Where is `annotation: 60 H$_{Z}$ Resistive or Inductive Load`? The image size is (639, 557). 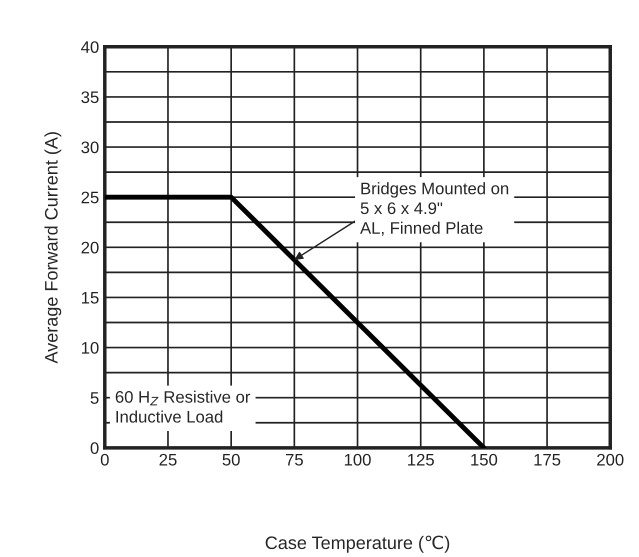 annotation: 60 H$_{Z}$ Resistive or Inductive Load is located at coordinates (183, 406).